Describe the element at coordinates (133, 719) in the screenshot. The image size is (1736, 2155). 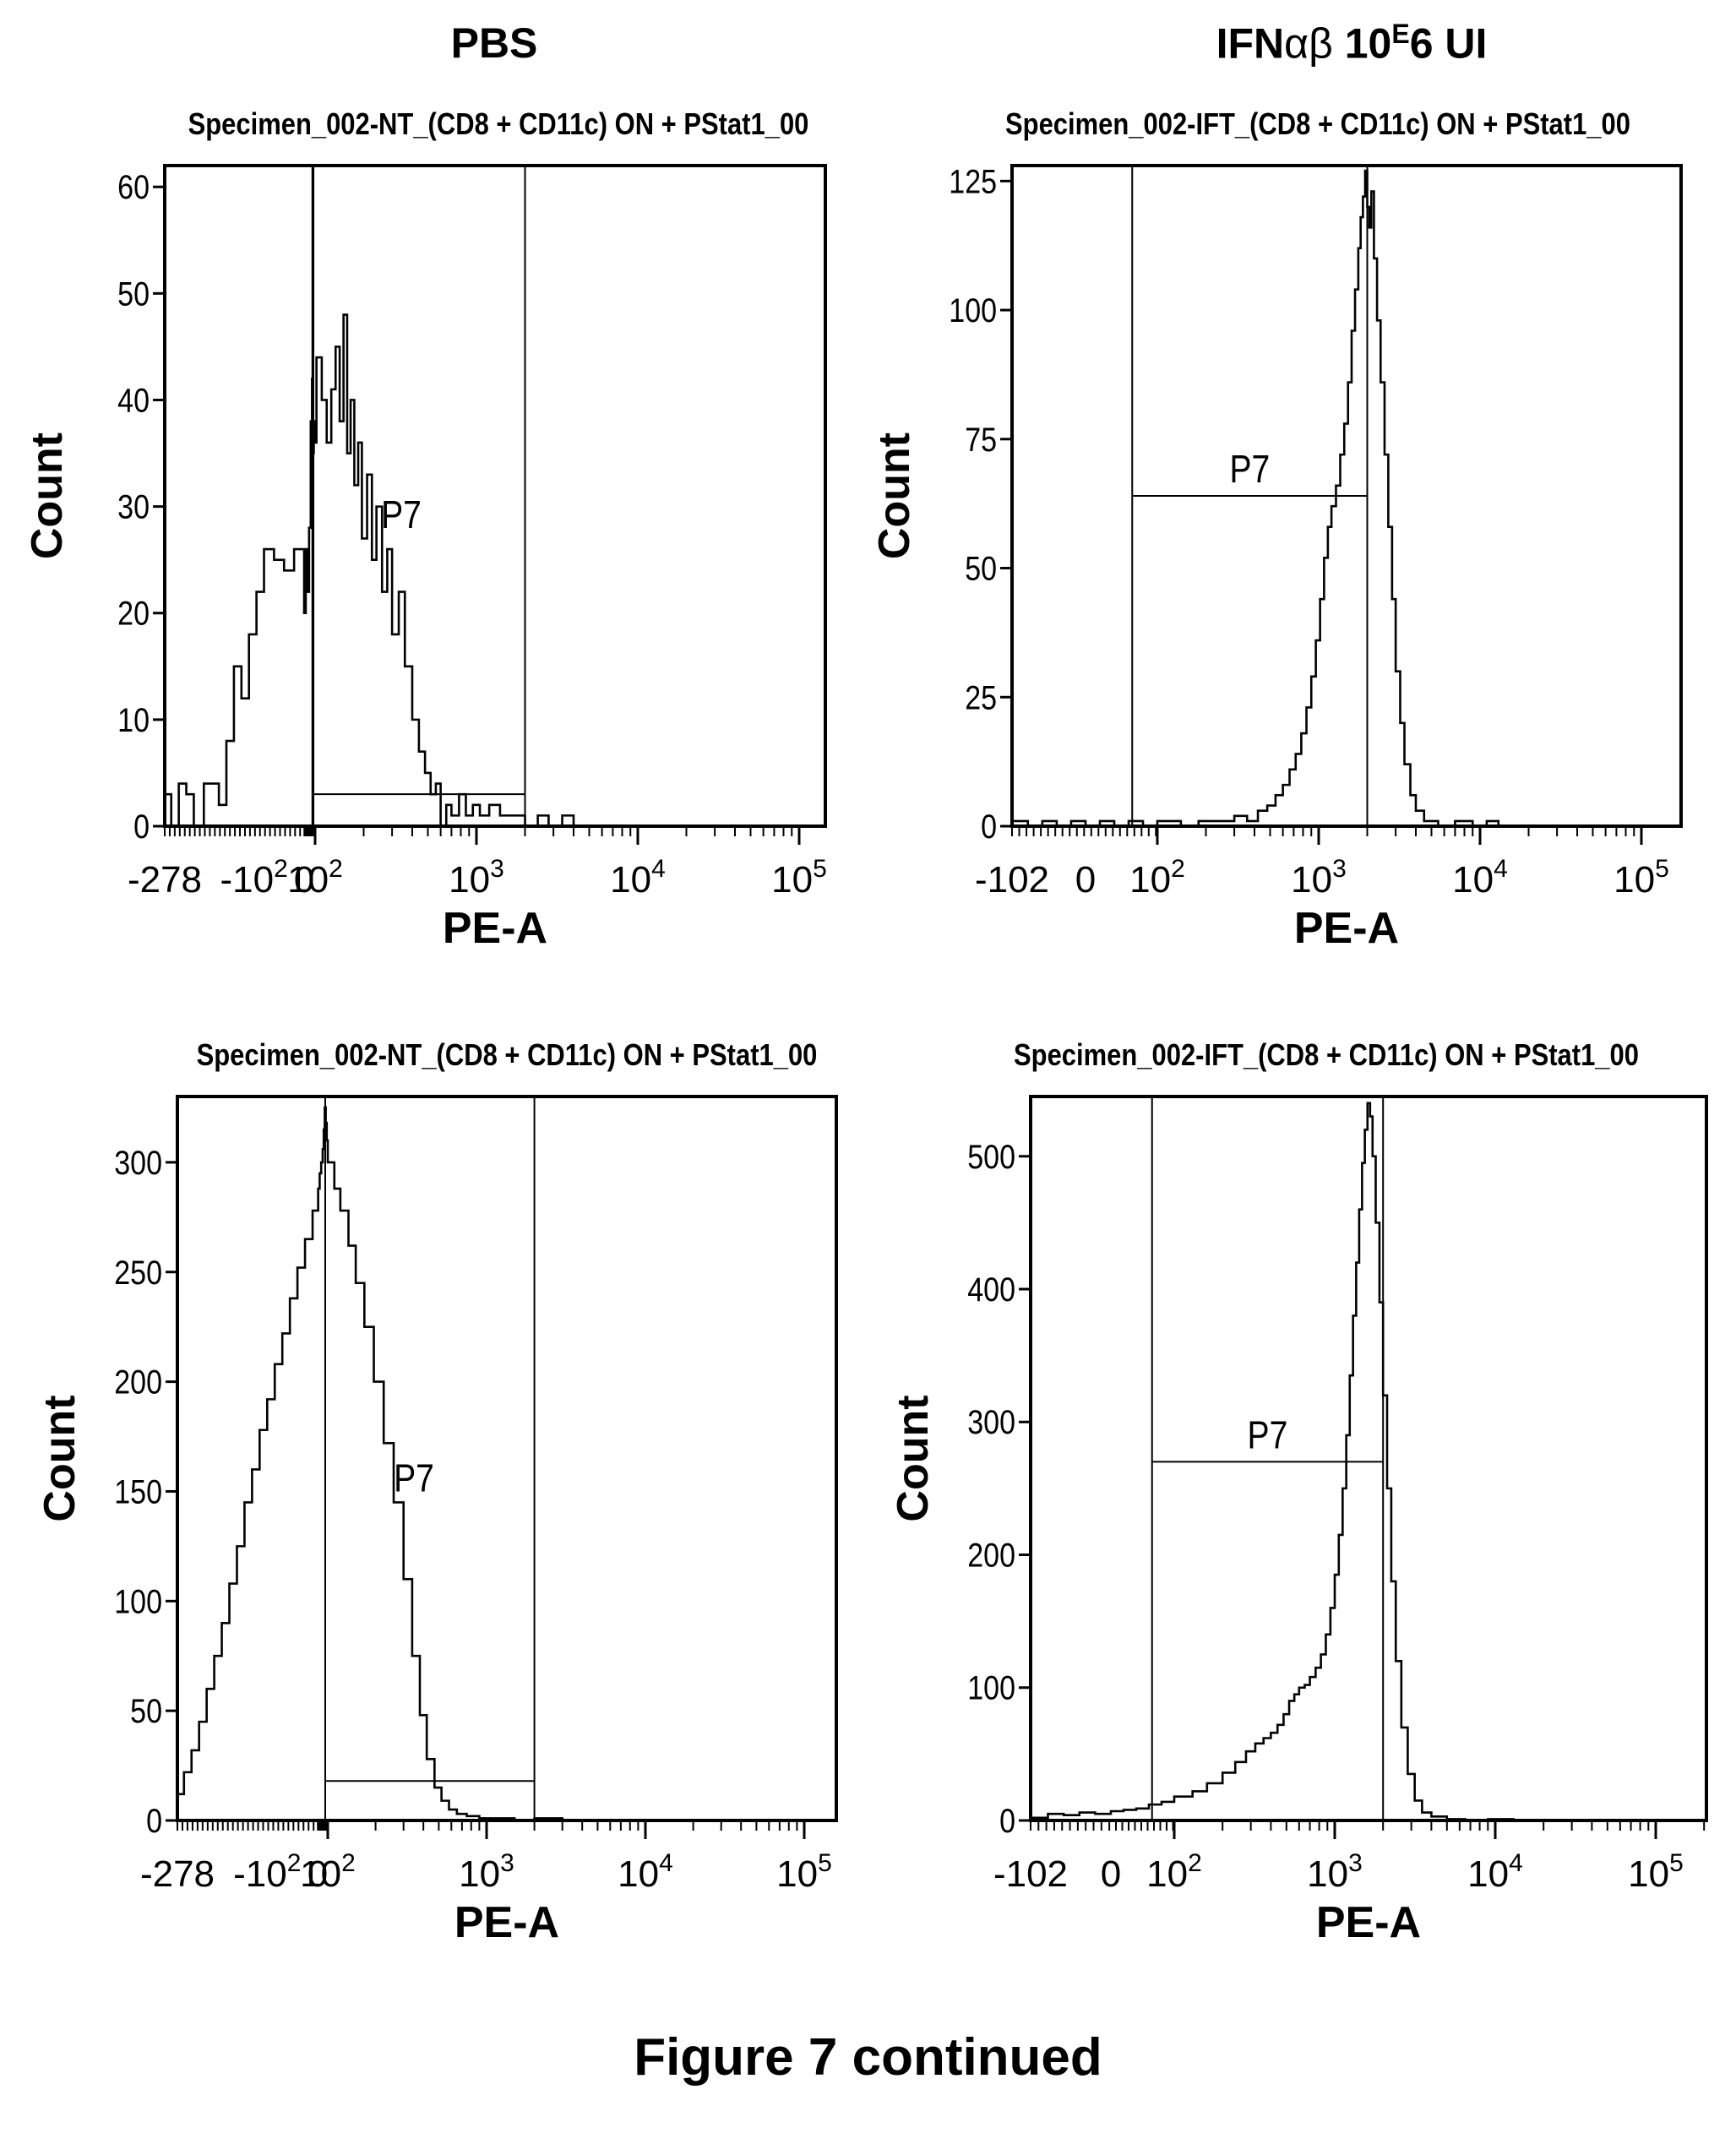
I see `y-tick-label: 10` at that location.